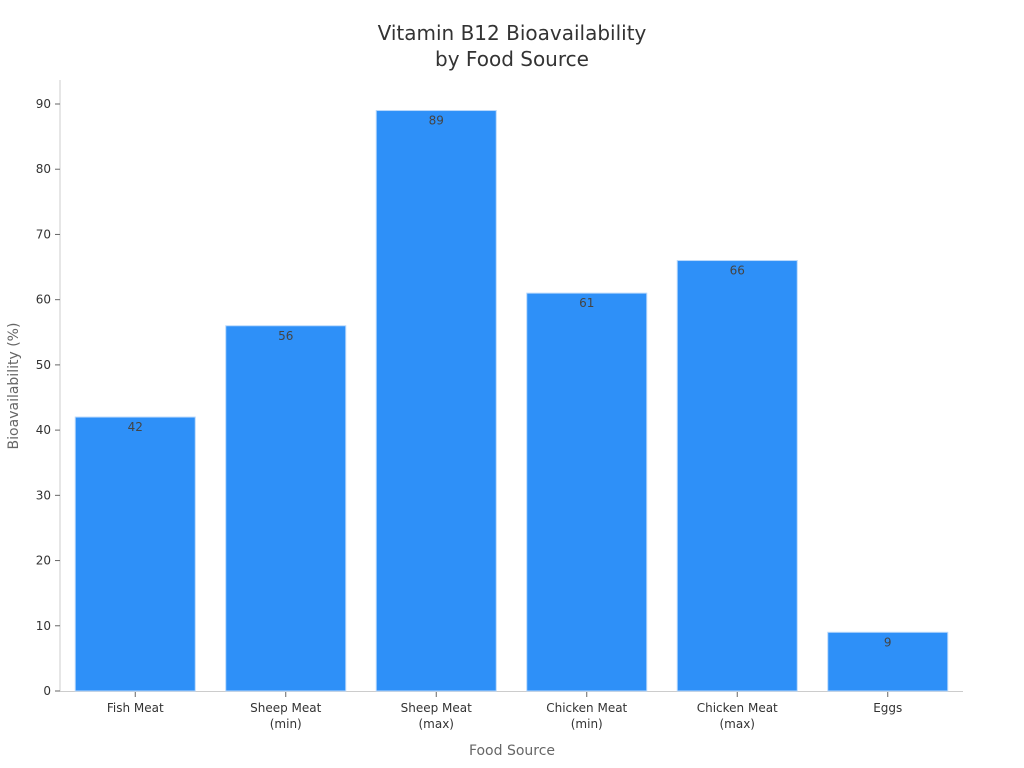 The height and width of the screenshot is (768, 1024). I want to click on chart-title-line-1: Vitamin B12 Bioavailability, so click(512, 33).